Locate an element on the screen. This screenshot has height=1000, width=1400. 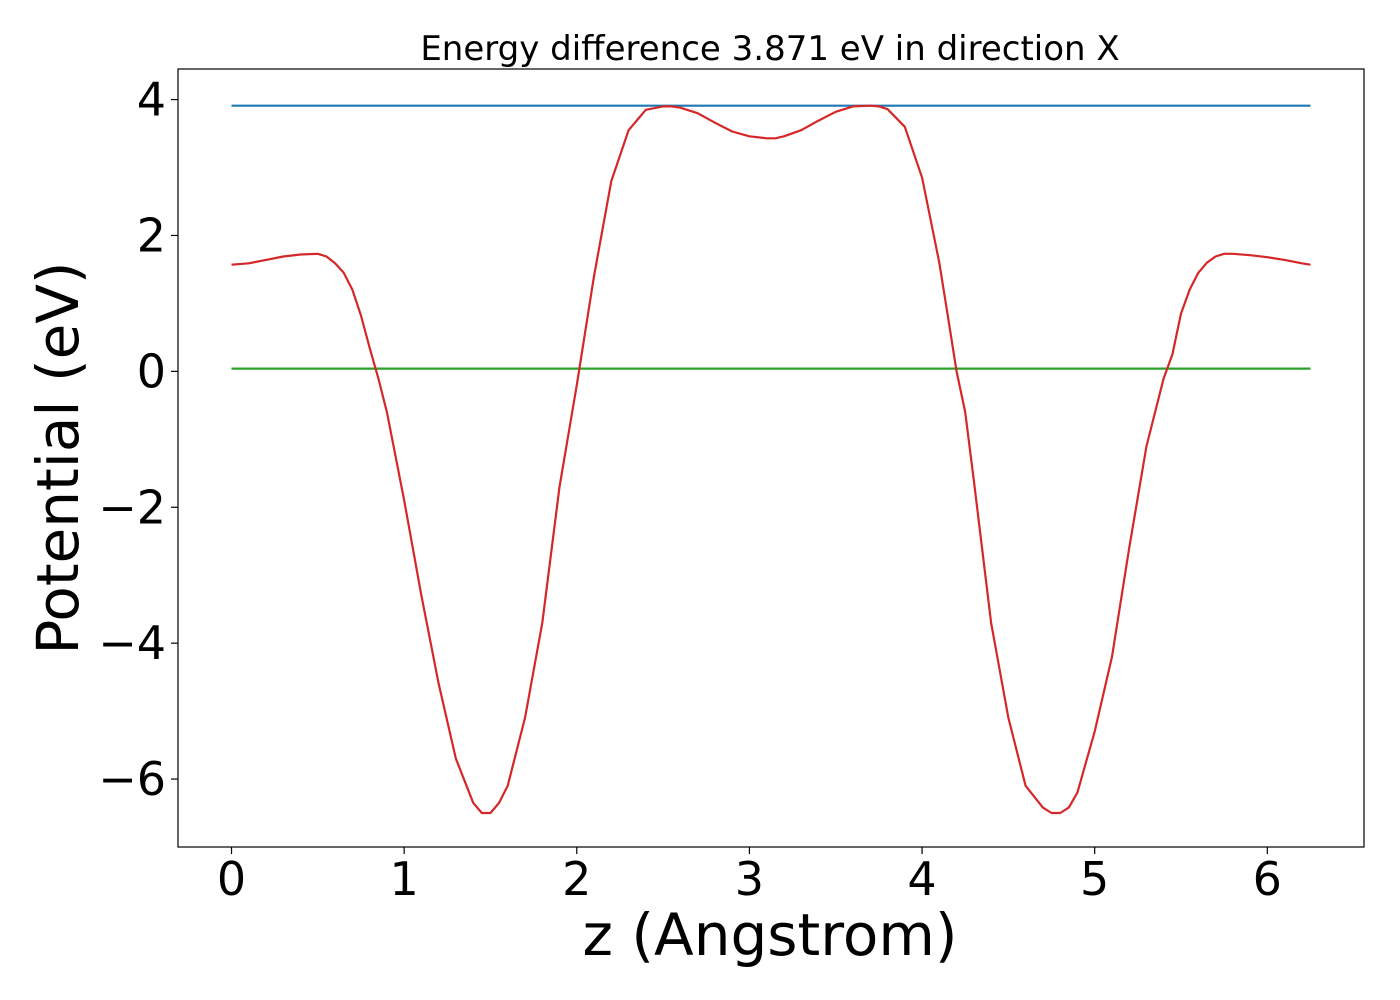
x-axis-label: z (Angstrom) is located at coordinates (770, 935).